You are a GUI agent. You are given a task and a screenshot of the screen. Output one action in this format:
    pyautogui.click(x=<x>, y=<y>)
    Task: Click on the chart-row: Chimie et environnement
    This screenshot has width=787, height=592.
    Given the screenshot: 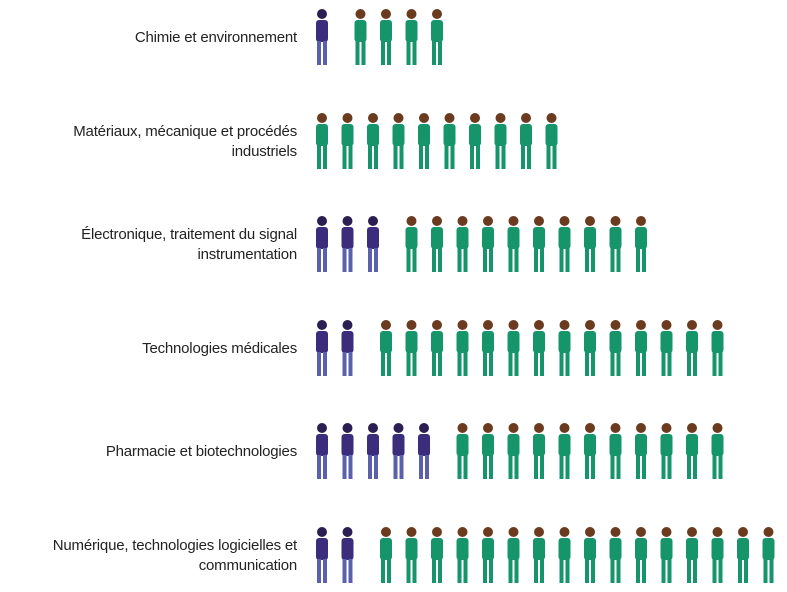 What is the action you would take?
    pyautogui.click(x=393, y=38)
    